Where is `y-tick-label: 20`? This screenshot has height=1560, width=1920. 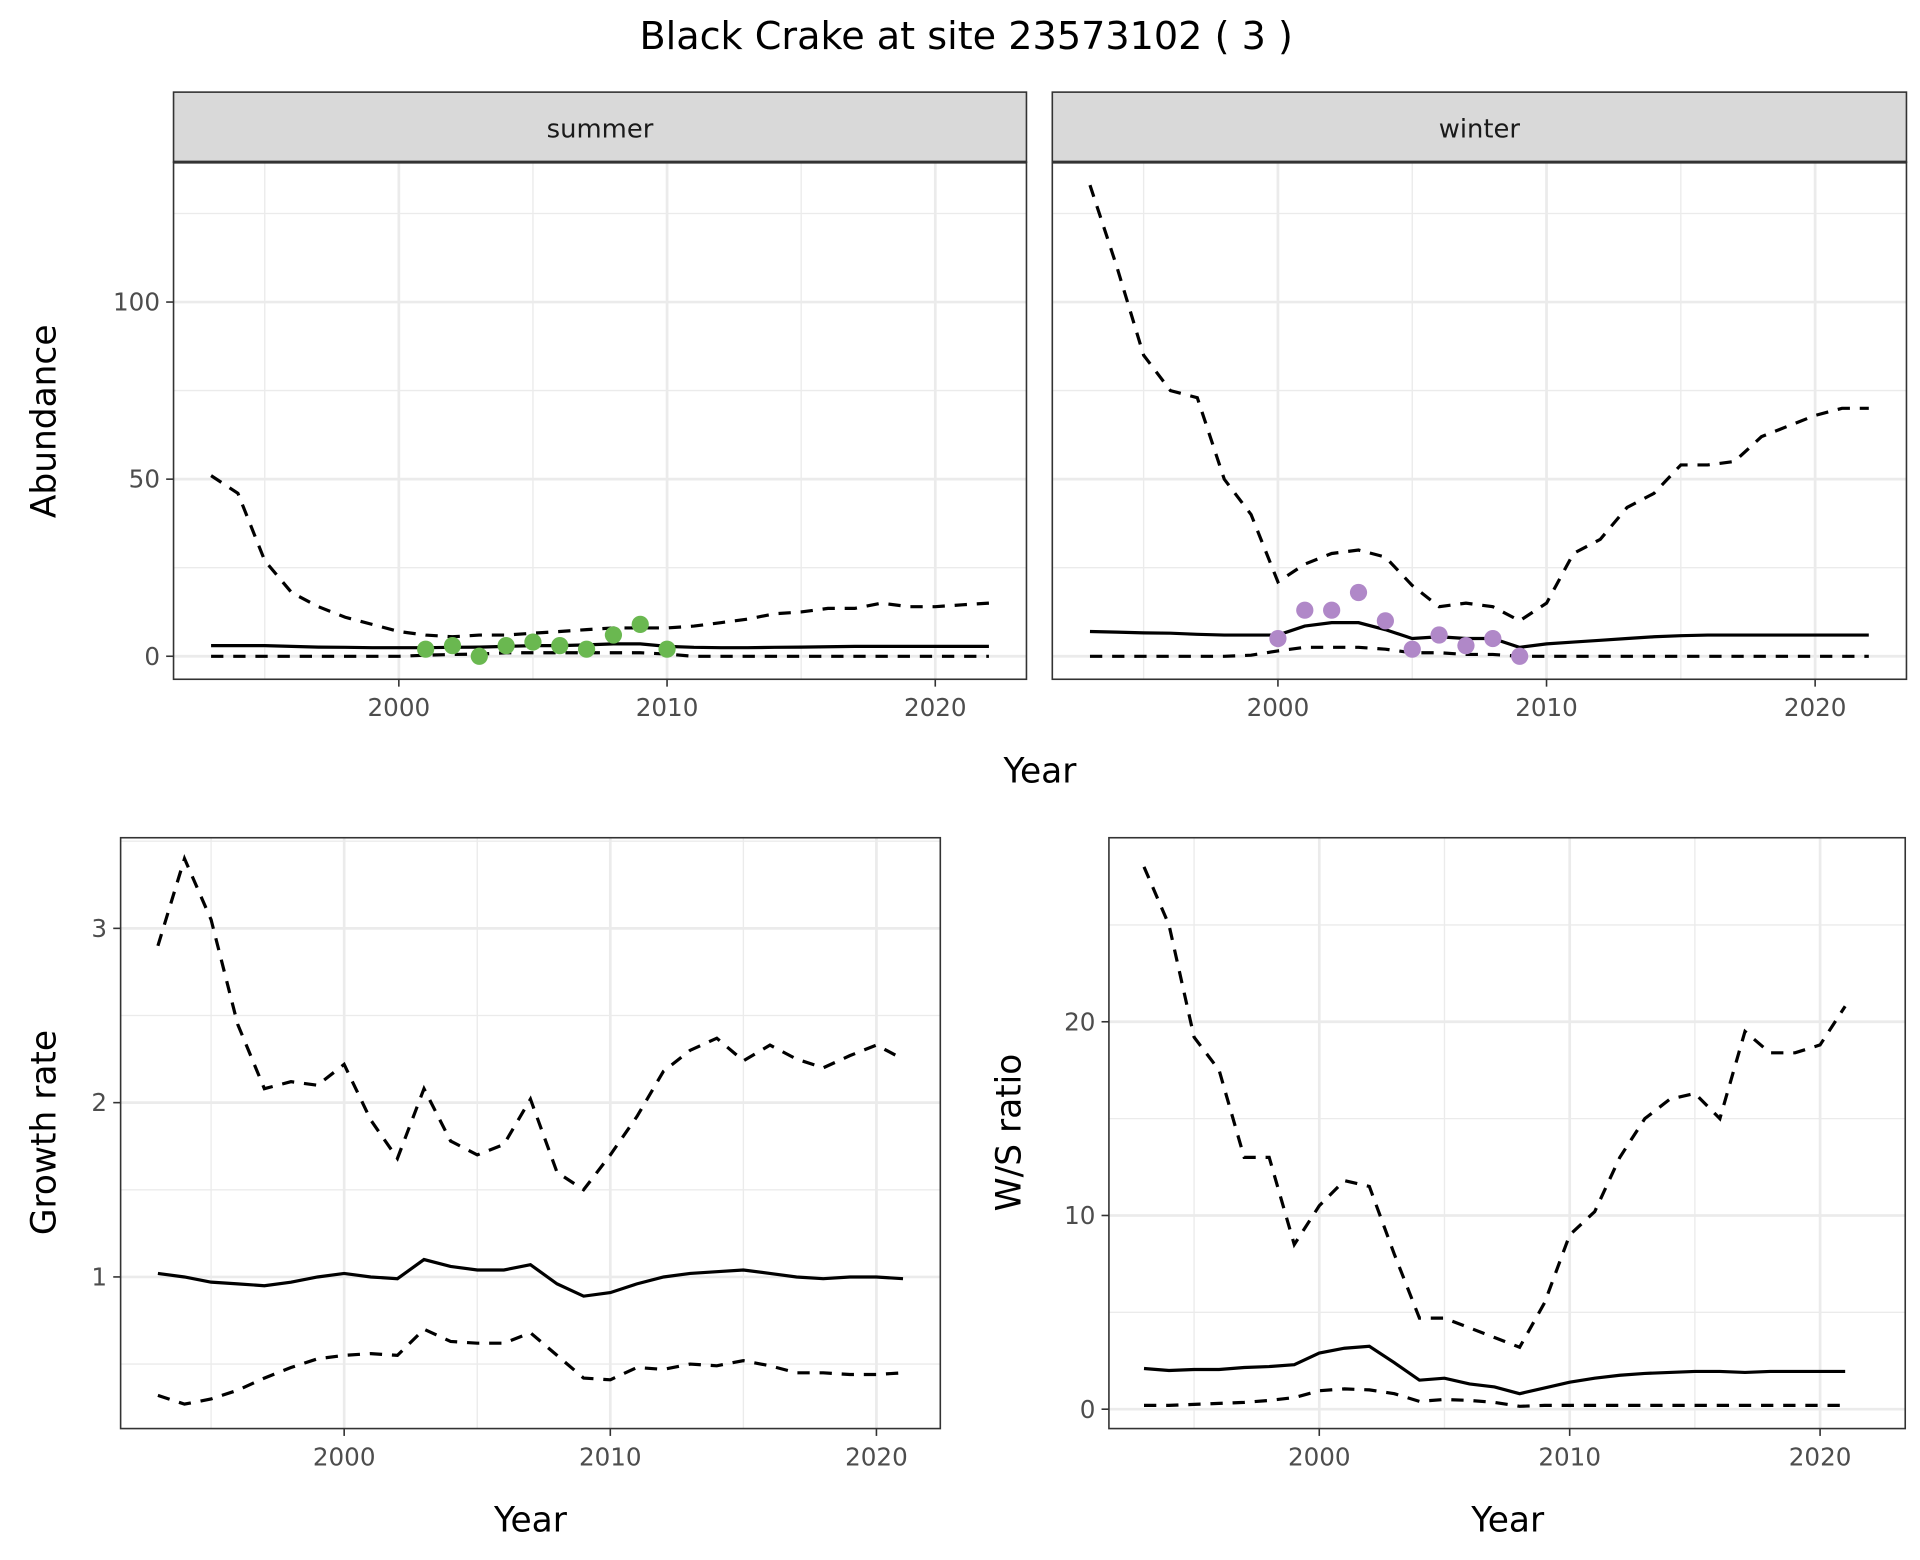 y-tick-label: 20 is located at coordinates (1079, 1021).